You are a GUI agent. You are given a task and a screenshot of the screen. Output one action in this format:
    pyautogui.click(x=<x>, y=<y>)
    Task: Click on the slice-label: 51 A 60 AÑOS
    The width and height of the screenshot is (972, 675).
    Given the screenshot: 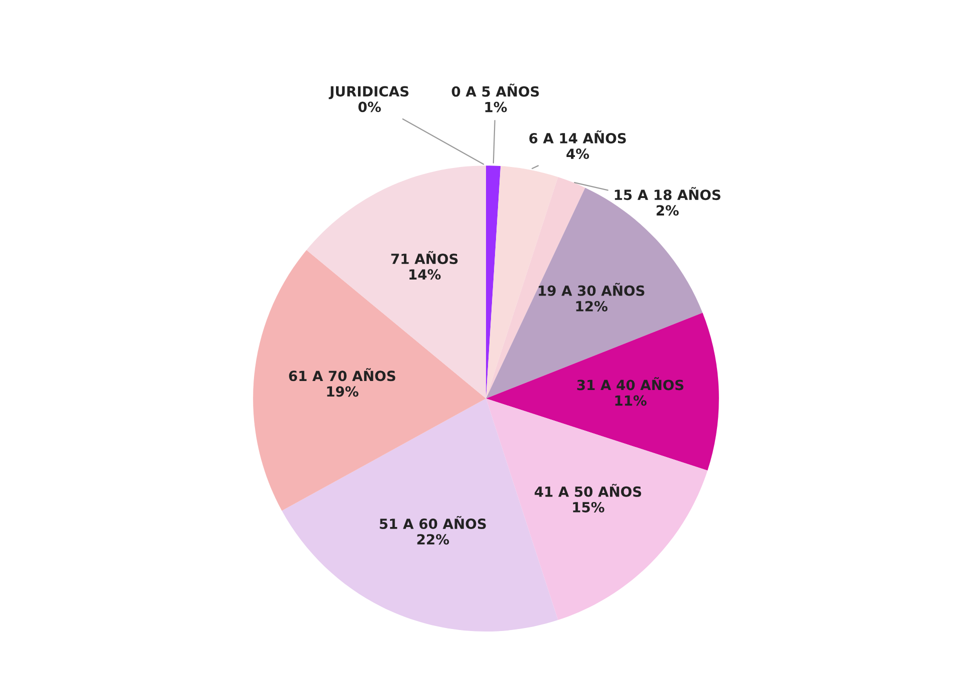 What is the action you would take?
    pyautogui.click(x=433, y=523)
    